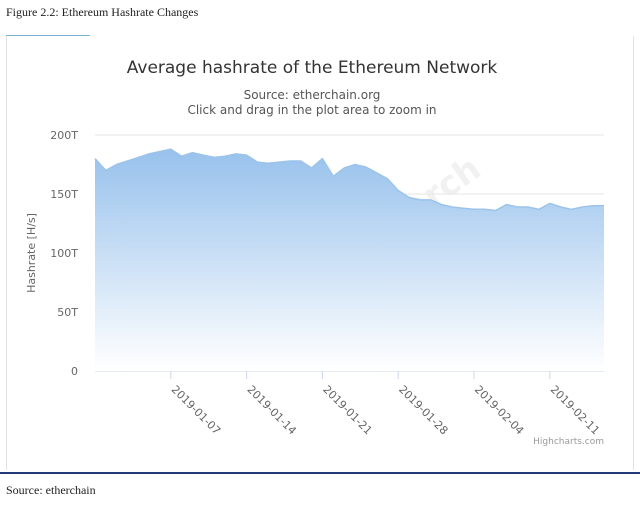 The height and width of the screenshot is (505, 640). I want to click on y-tick-label: 100T, so click(64, 253).